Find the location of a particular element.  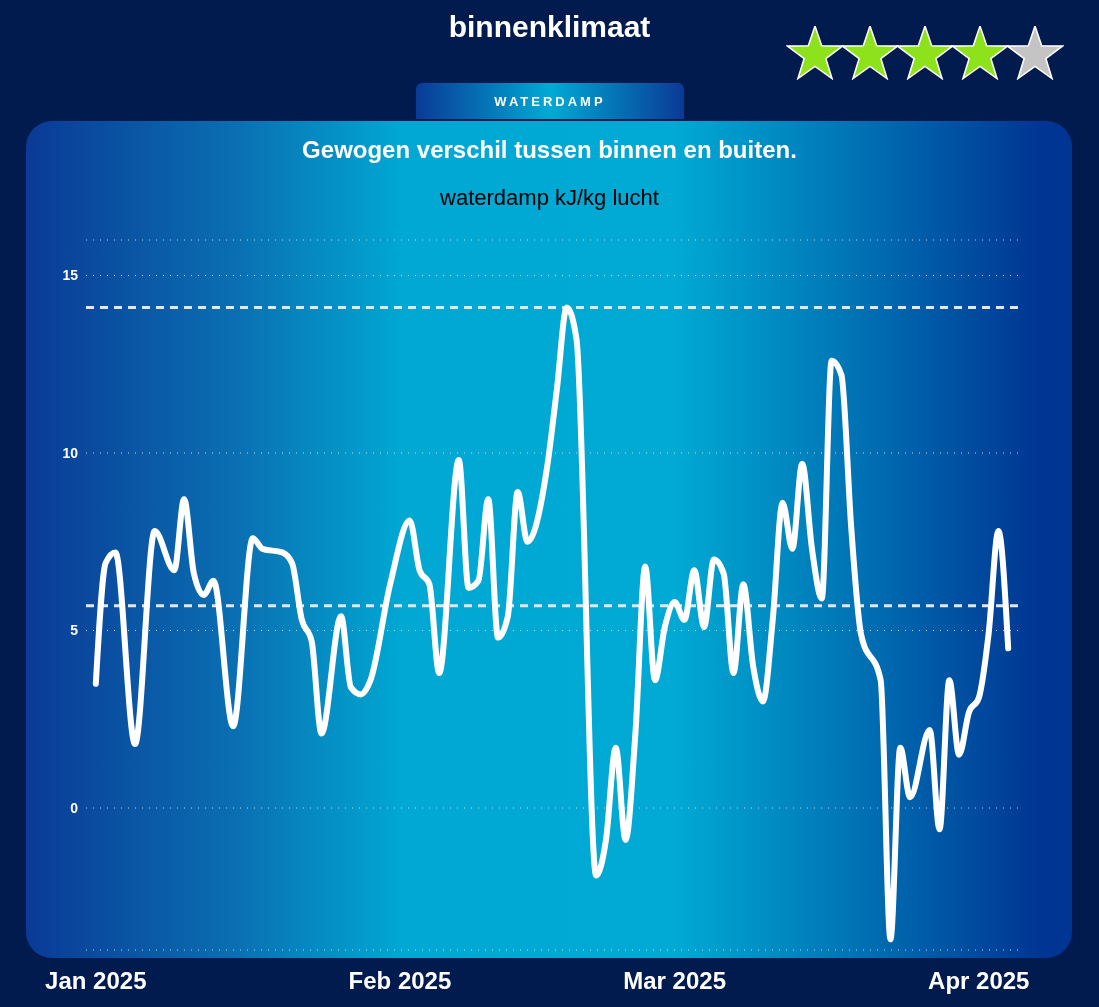

y-axis-title: waterdamp kJ/kg lucht is located at coordinates (549, 198).